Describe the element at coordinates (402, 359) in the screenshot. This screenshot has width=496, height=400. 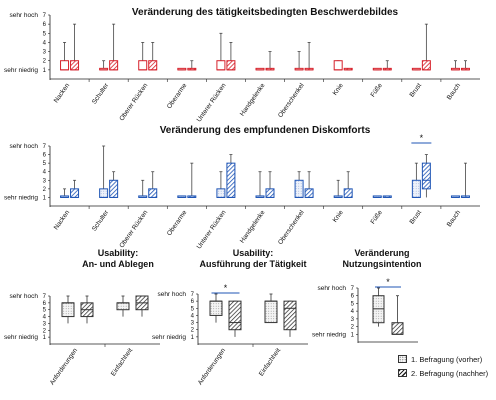
I see `legend-swatch-before` at that location.